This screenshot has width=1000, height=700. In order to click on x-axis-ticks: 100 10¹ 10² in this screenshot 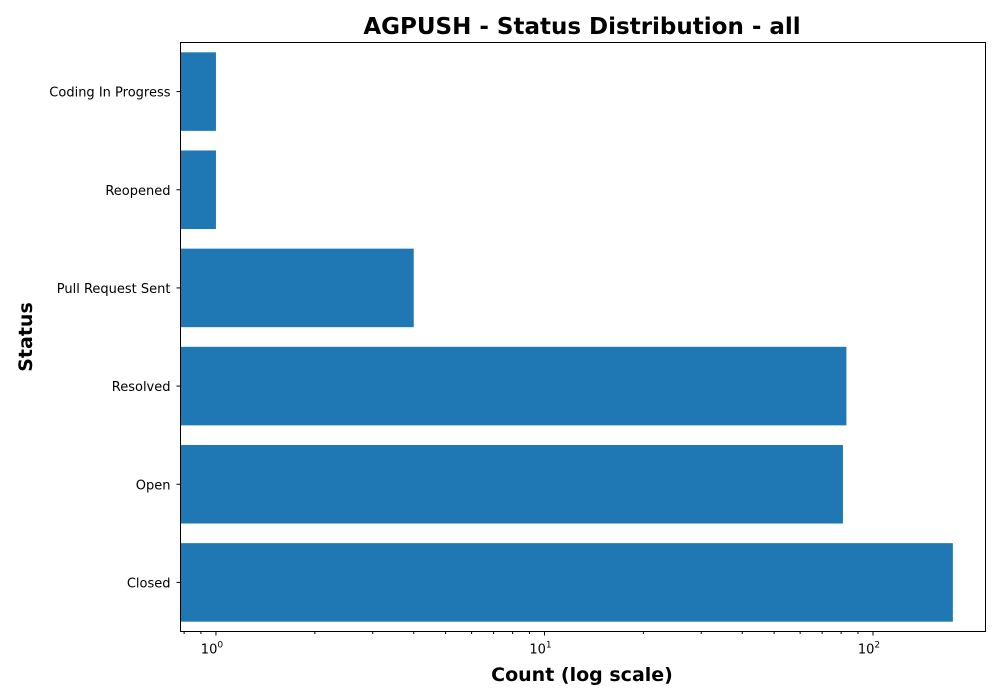, I will do `click(531, 644)`.